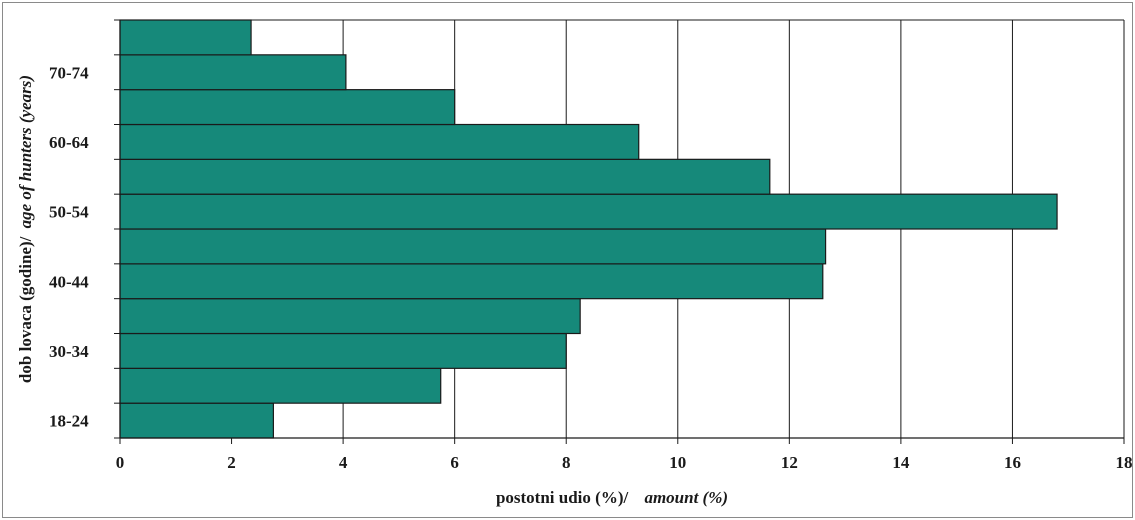 The height and width of the screenshot is (520, 1135). What do you see at coordinates (901, 462) in the screenshot?
I see `x-tick-label: 14` at bounding box center [901, 462].